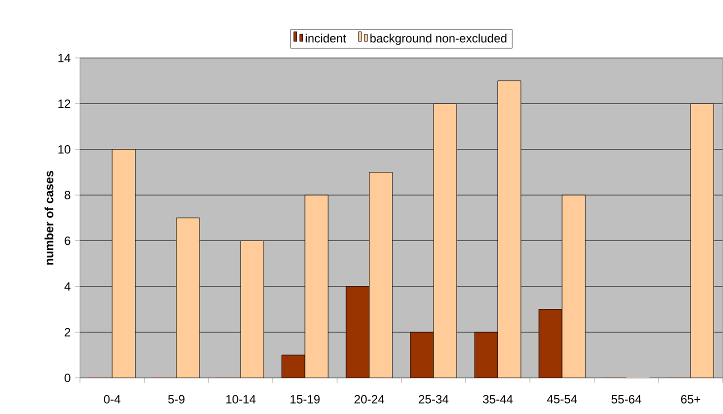 The image size is (723, 414). I want to click on y-tick-label: 2, so click(67, 332).